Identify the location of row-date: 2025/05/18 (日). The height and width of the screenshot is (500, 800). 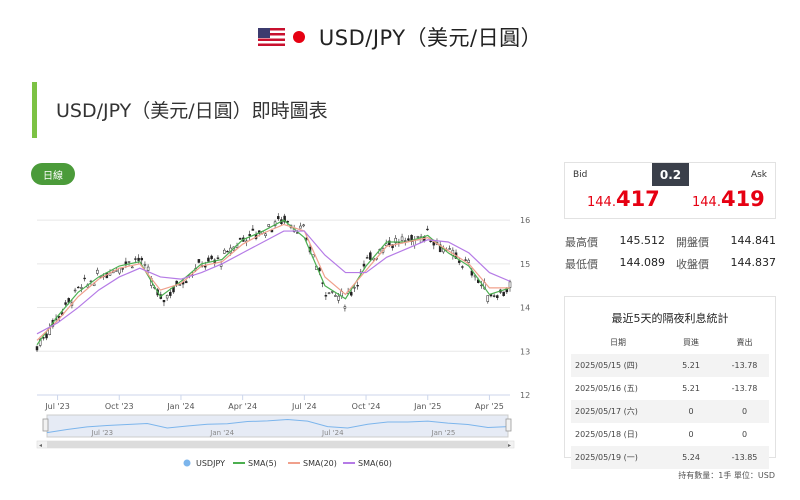
(606, 434).